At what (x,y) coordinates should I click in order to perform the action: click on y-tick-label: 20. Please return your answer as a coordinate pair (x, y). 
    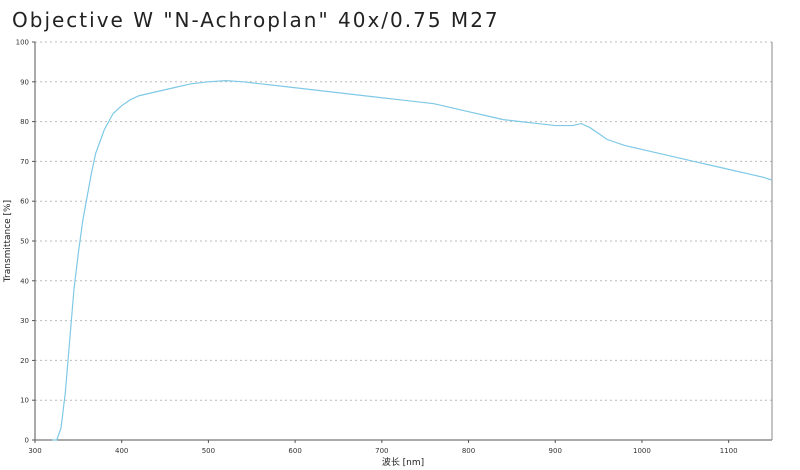
    Looking at the image, I should click on (24, 361).